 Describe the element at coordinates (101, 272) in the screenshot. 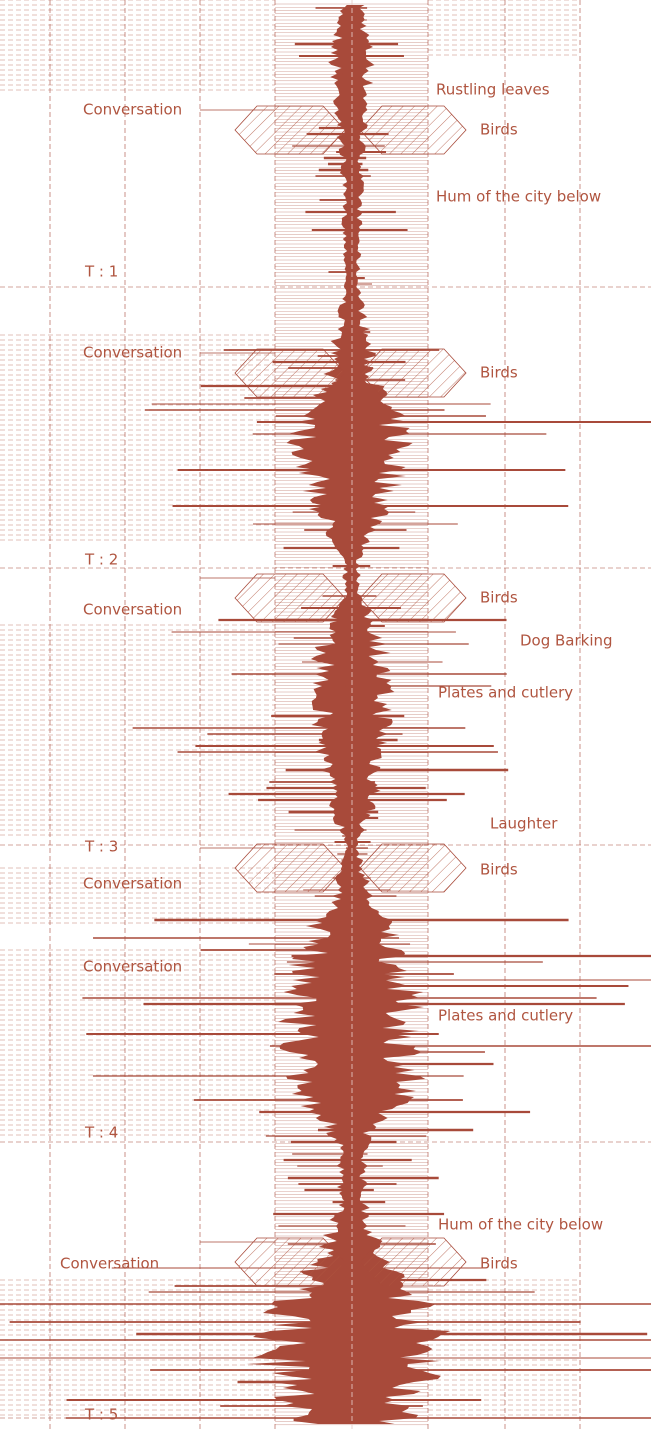

I see `time-marker: T : 1` at that location.